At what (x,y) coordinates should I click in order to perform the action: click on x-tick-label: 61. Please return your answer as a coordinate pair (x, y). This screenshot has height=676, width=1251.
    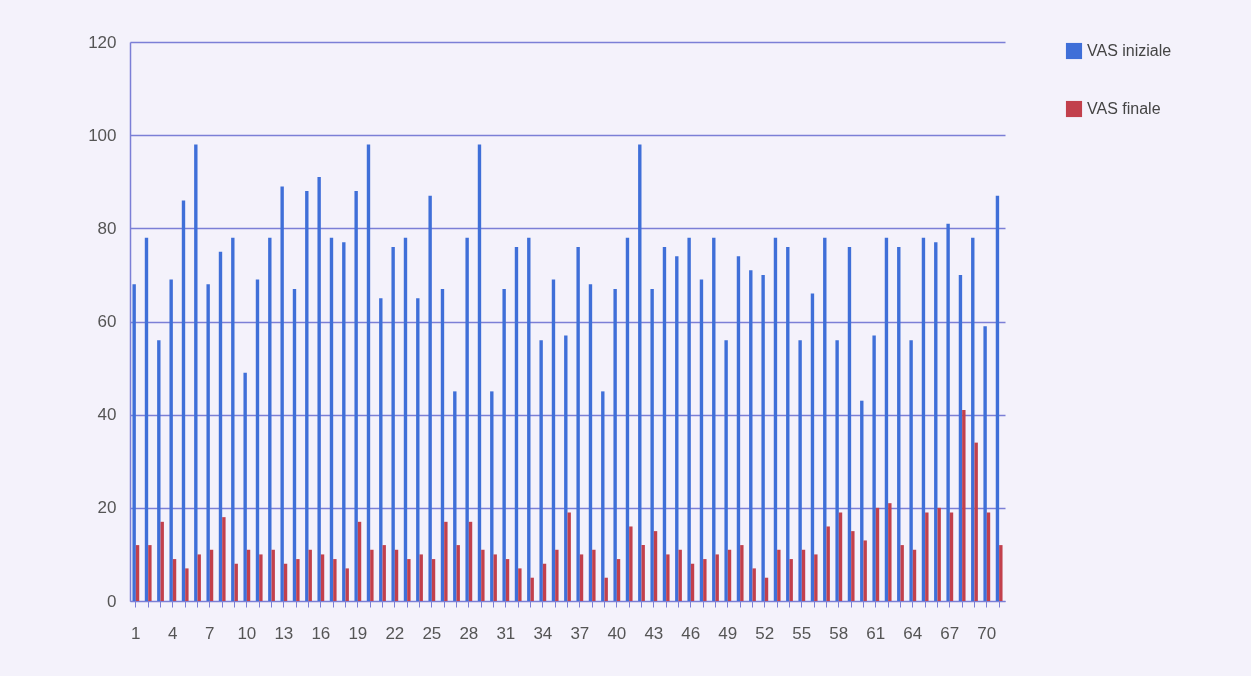
    Looking at the image, I should click on (876, 633).